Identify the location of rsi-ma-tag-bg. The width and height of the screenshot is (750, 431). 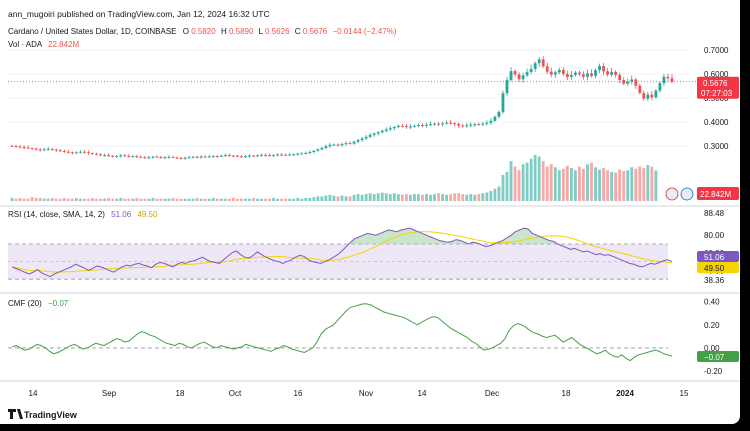
(718, 267).